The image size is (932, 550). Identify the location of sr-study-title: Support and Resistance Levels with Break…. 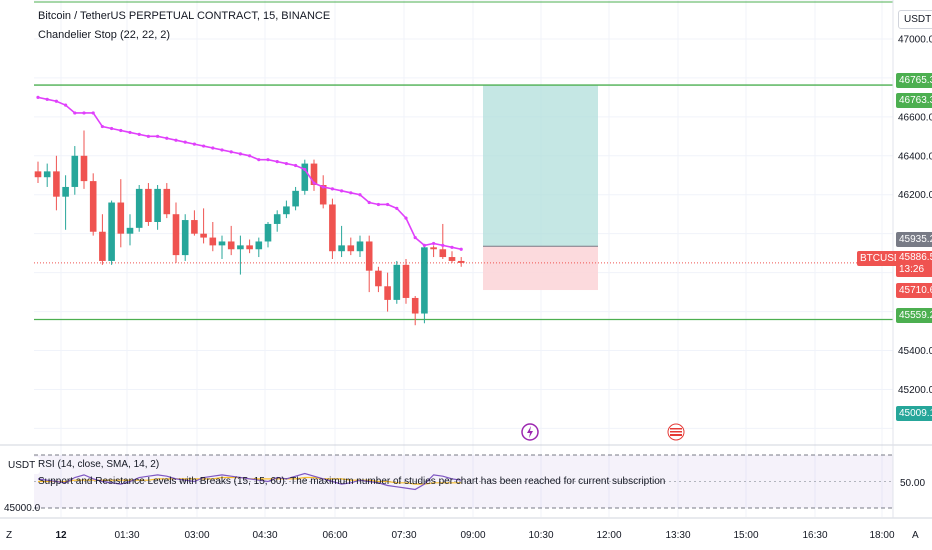
(352, 481).